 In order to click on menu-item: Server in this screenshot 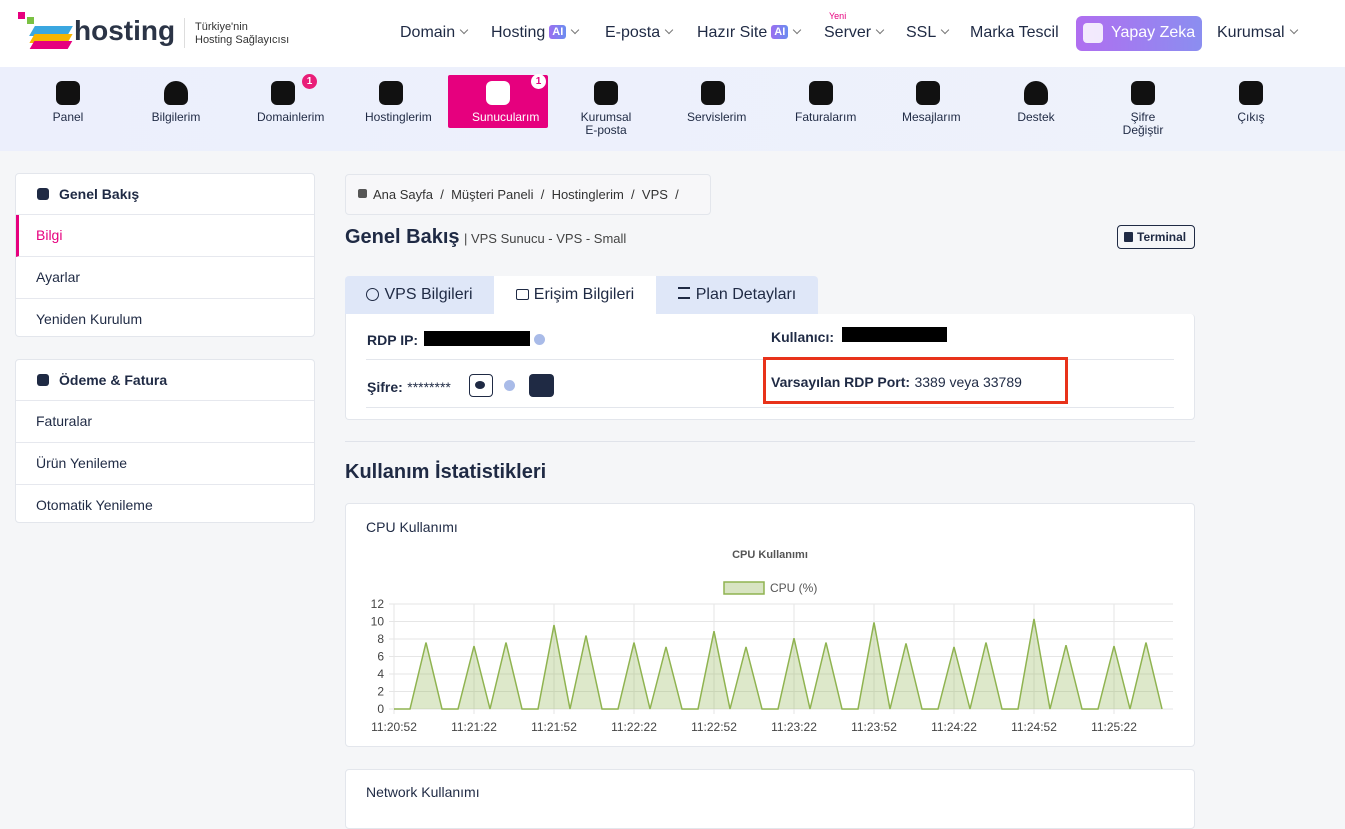, I will do `click(854, 33)`.